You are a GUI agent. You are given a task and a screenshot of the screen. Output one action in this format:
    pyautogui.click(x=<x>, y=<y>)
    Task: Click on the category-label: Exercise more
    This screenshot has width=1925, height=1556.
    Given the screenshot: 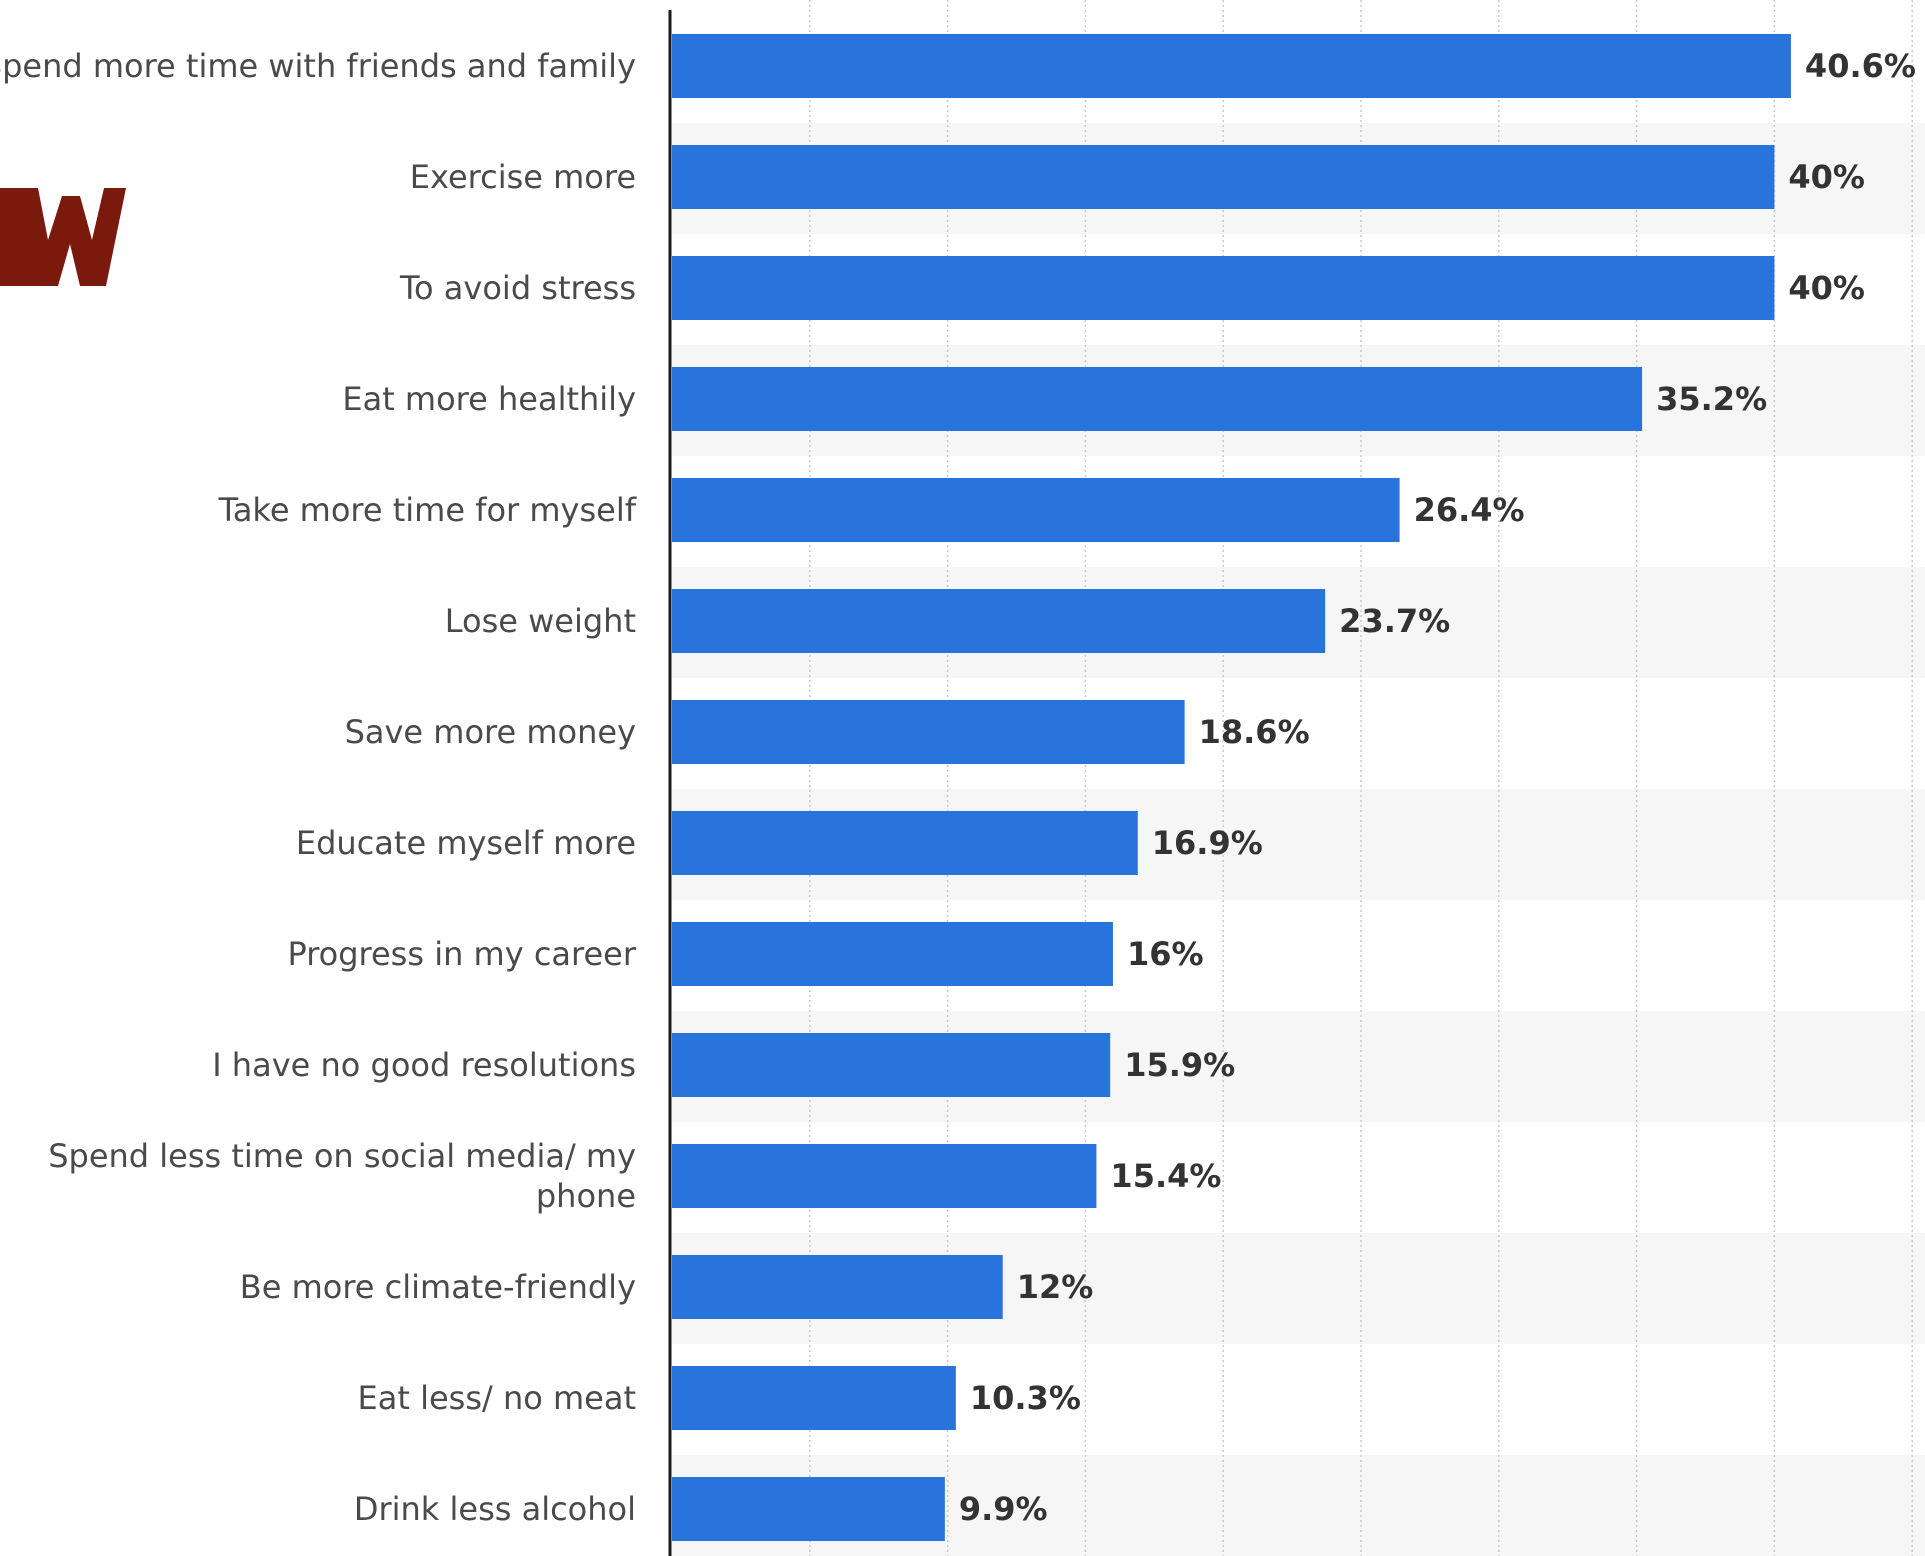 What is the action you would take?
    pyautogui.click(x=523, y=177)
    